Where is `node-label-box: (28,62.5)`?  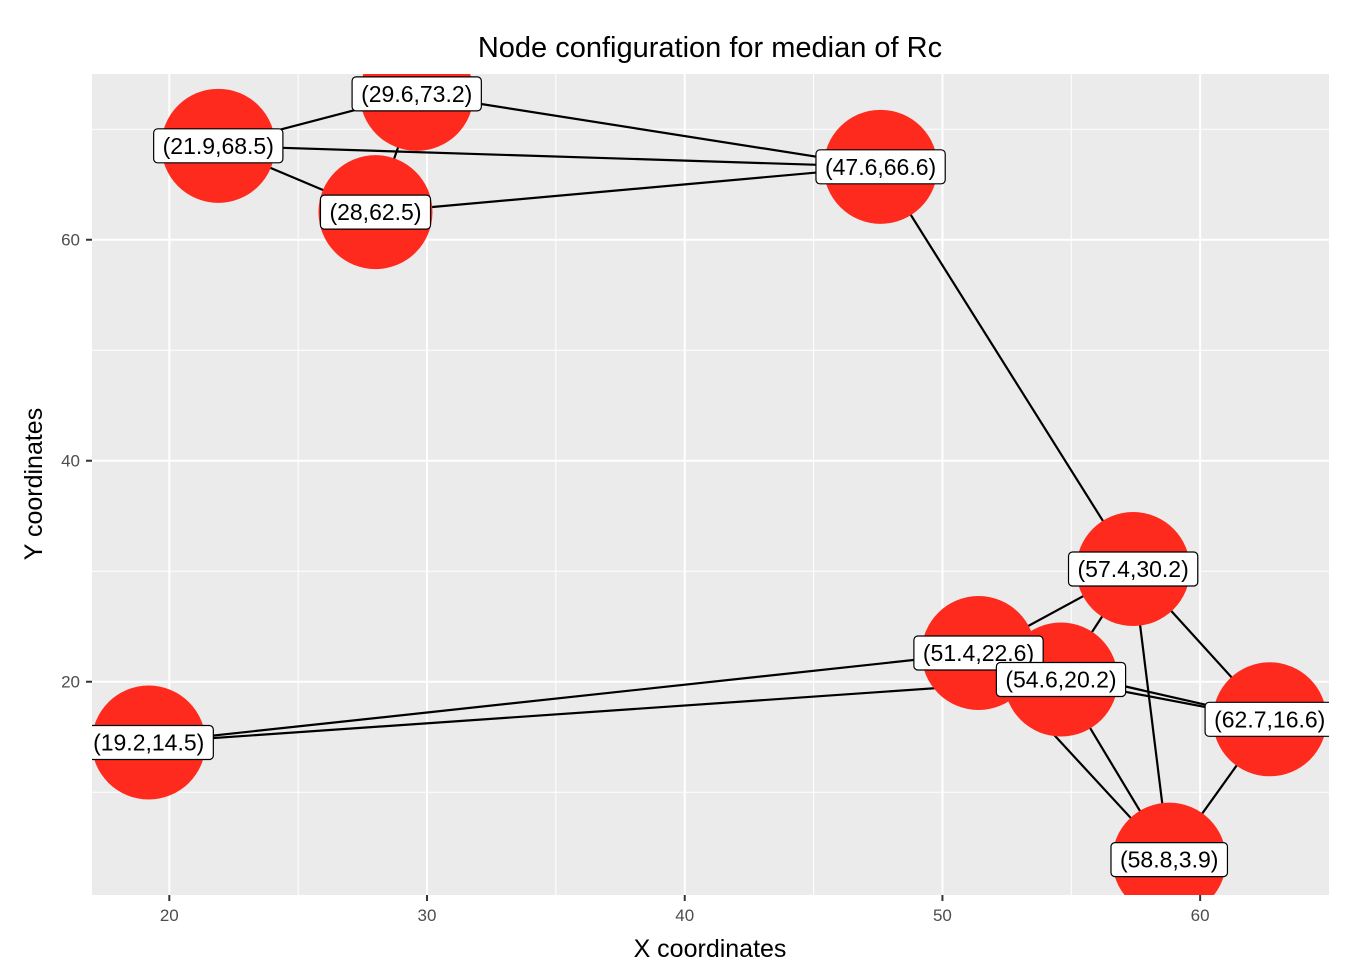 node-label-box: (28,62.5) is located at coordinates (375, 212).